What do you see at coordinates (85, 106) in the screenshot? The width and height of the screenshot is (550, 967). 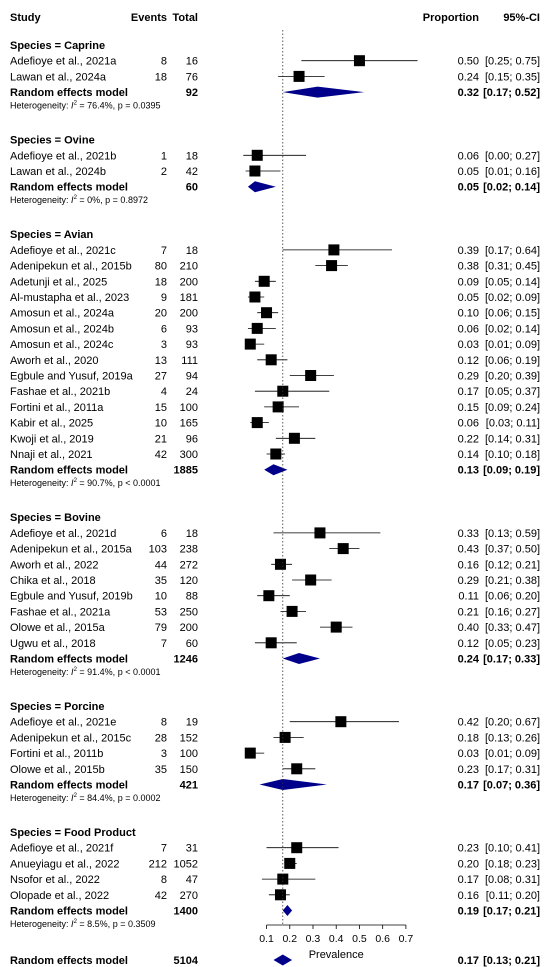 I see `heterogeneity-stat: Heterogeneity: I2 = 76.4%, p = 0.0395` at bounding box center [85, 106].